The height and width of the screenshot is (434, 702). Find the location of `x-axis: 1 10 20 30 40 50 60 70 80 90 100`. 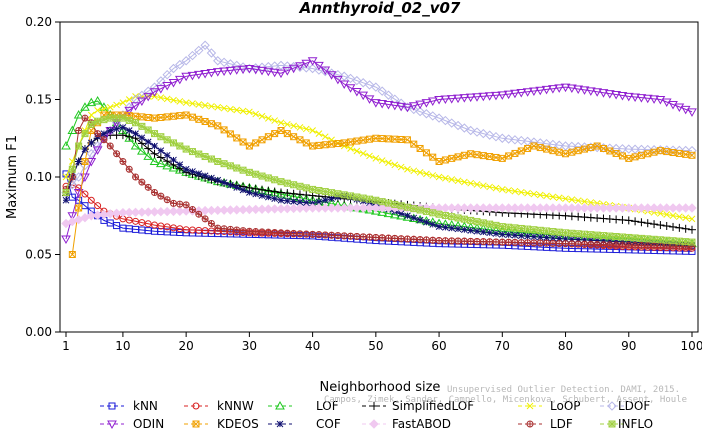

x-axis: 1 10 20 30 40 50 60 70 80 90 100 is located at coordinates (382, 342).